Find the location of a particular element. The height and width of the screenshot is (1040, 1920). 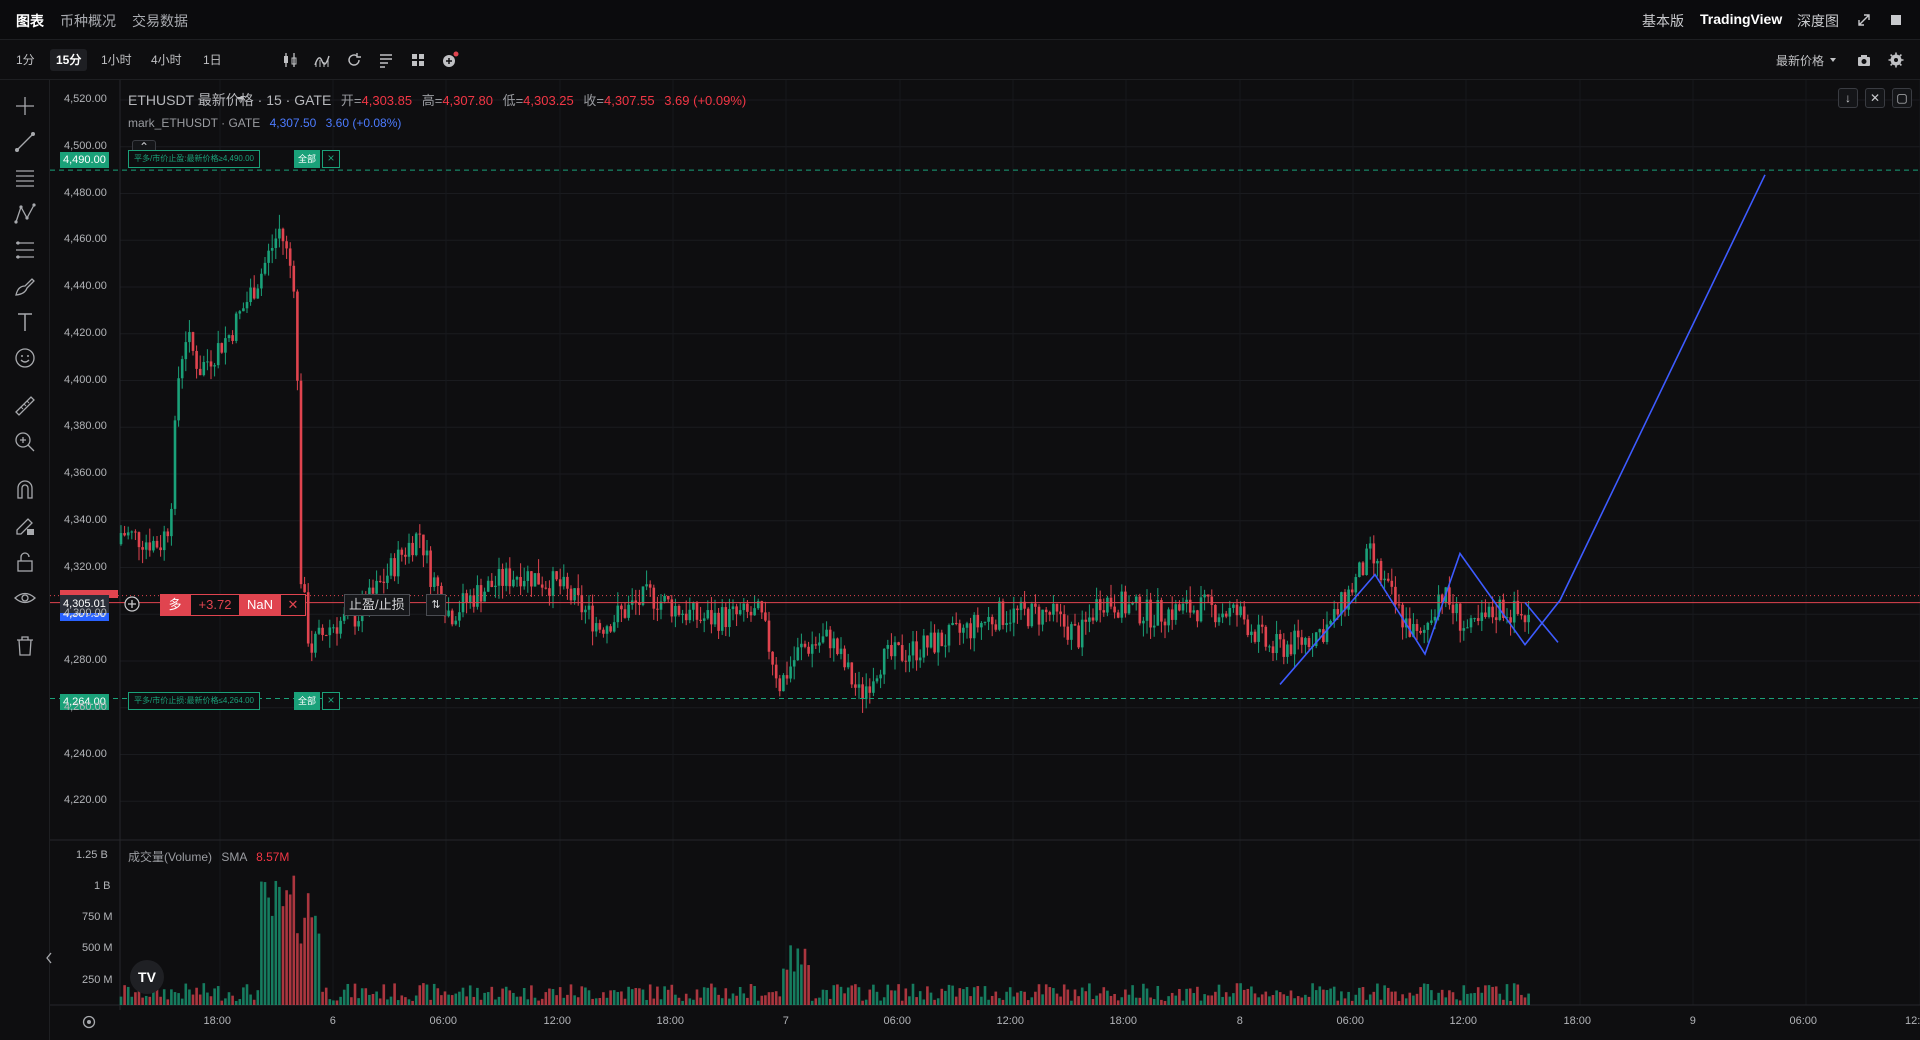

tp-sl-button: 止盈/止损 is located at coordinates (377, 605).